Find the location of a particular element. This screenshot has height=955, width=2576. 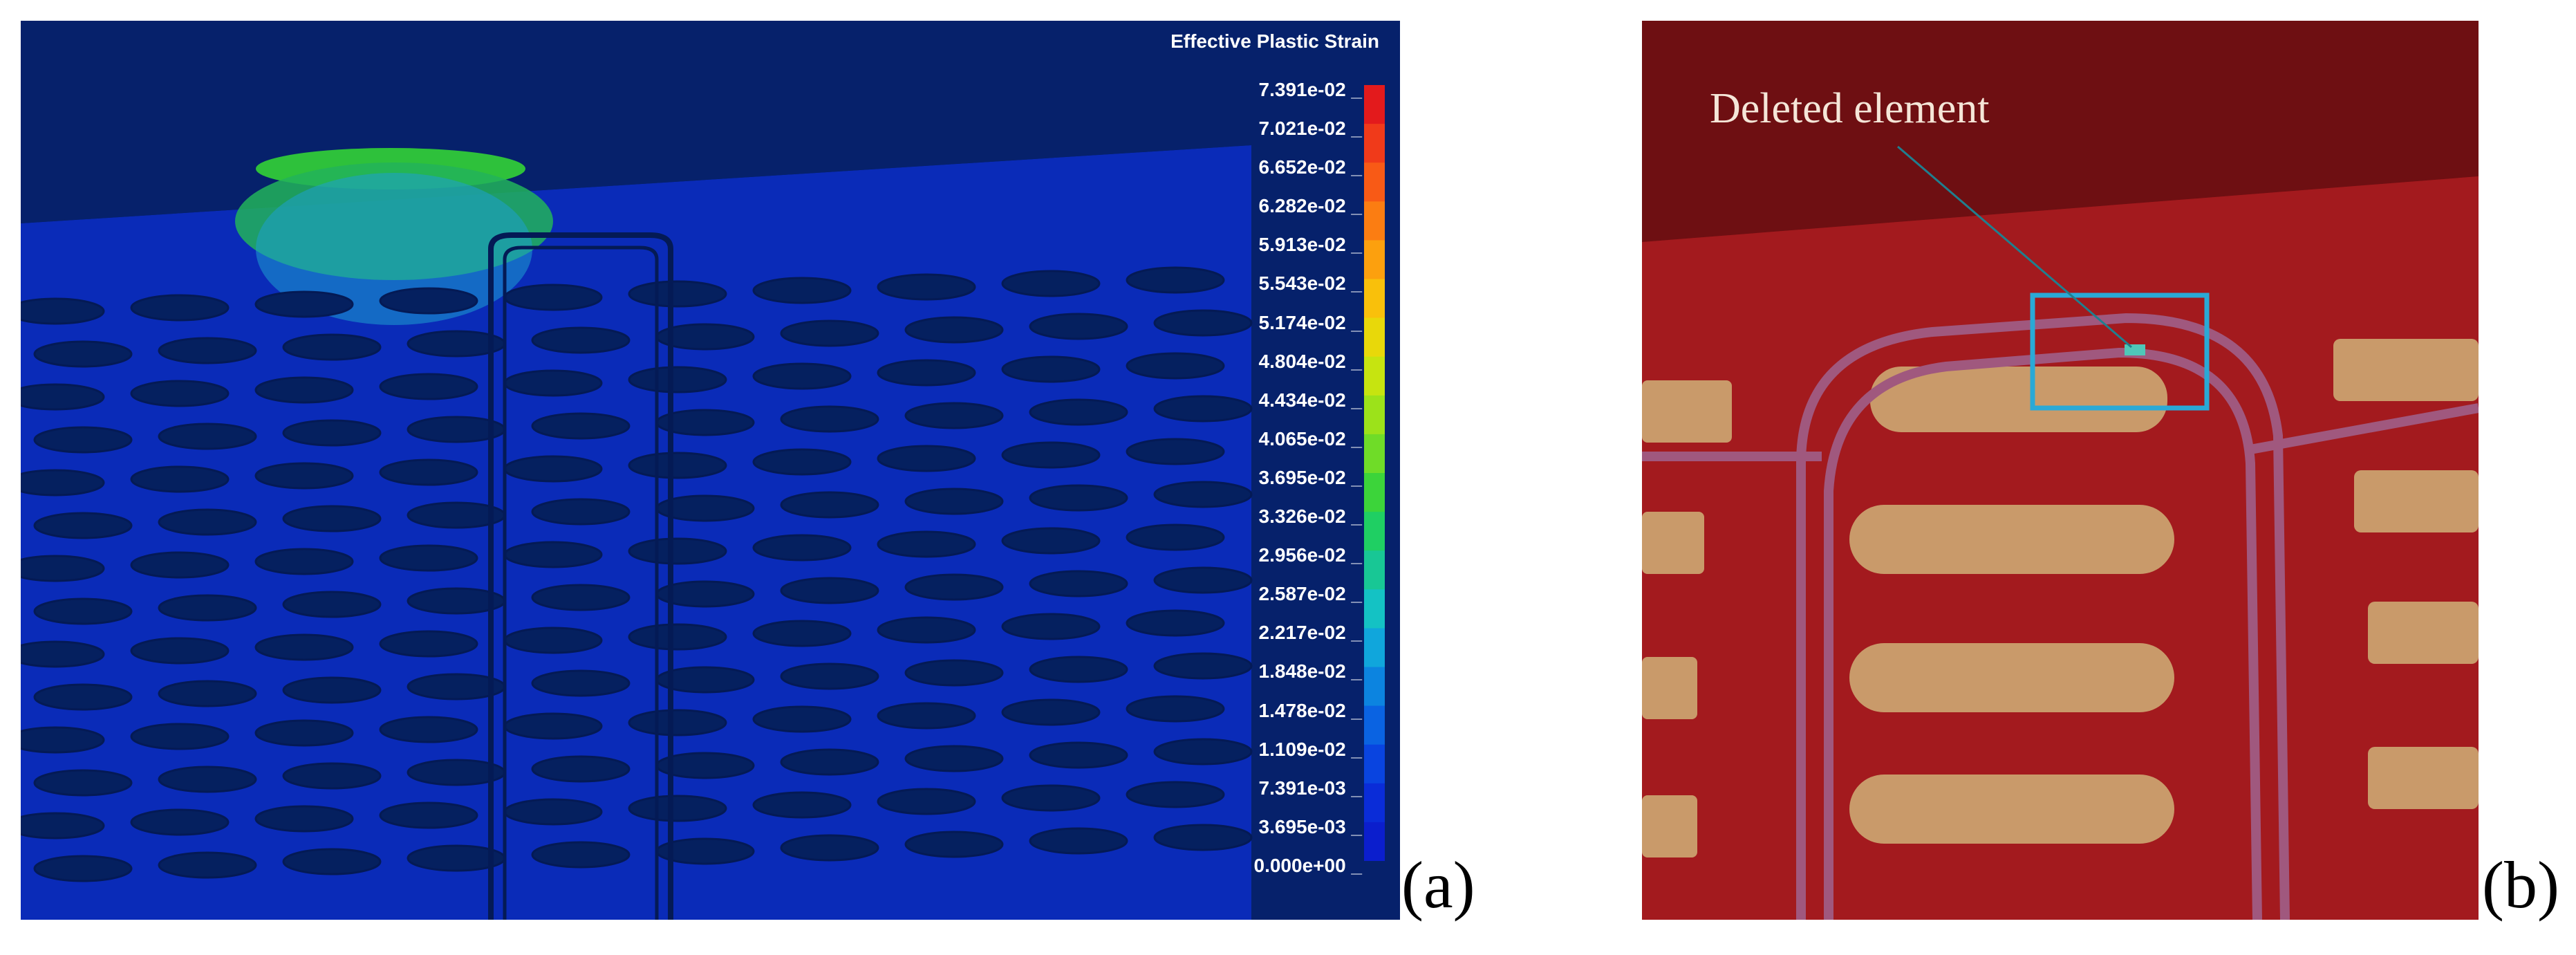

legend-value: 5.913e-02 _ is located at coordinates (1310, 245).